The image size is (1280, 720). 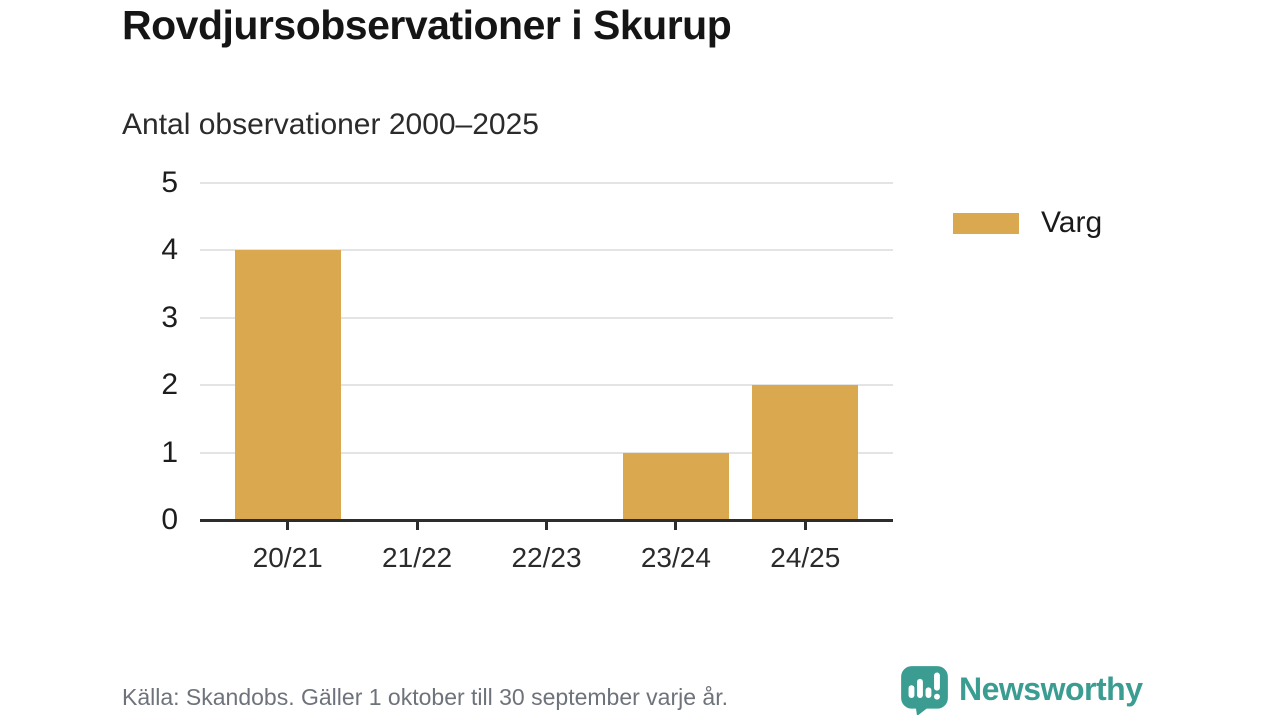 What do you see at coordinates (805, 557) in the screenshot?
I see `x-axis-tick-label: 24/25` at bounding box center [805, 557].